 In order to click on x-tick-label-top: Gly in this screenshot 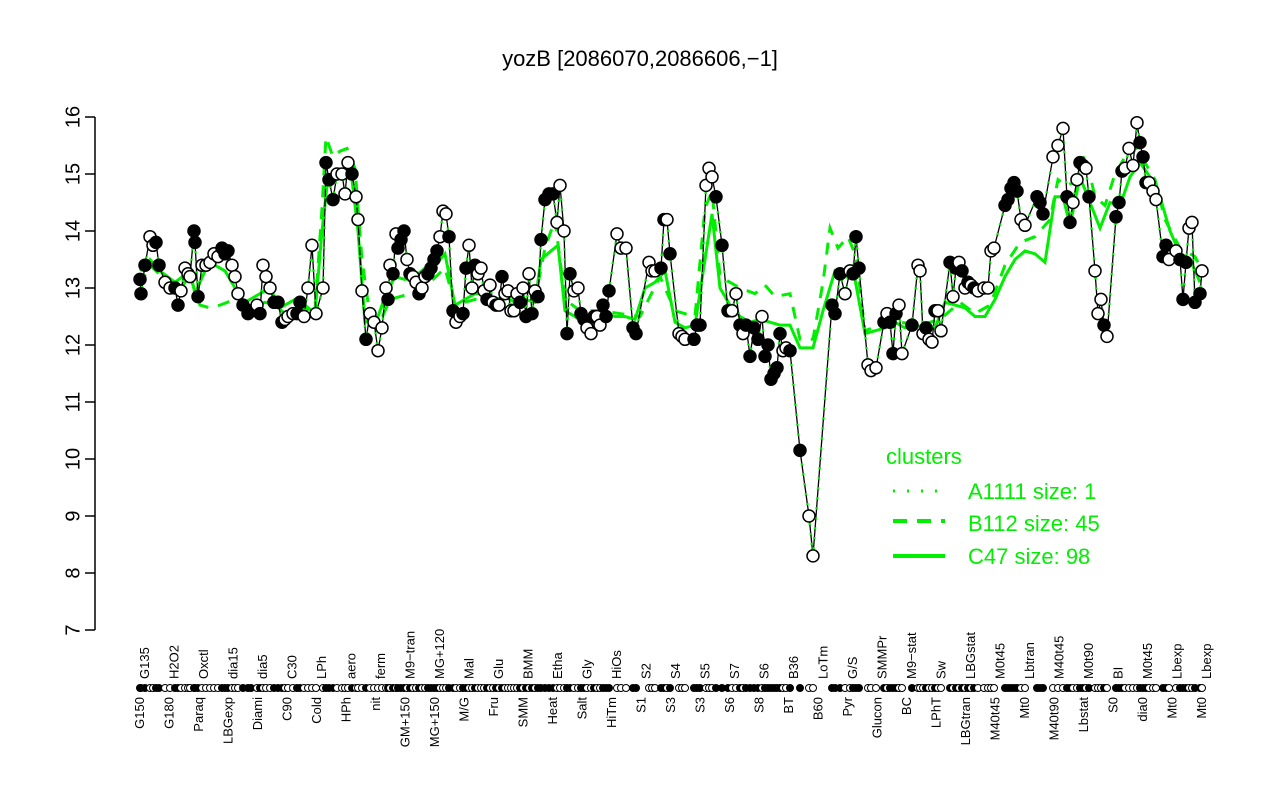, I will do `click(587, 669)`.